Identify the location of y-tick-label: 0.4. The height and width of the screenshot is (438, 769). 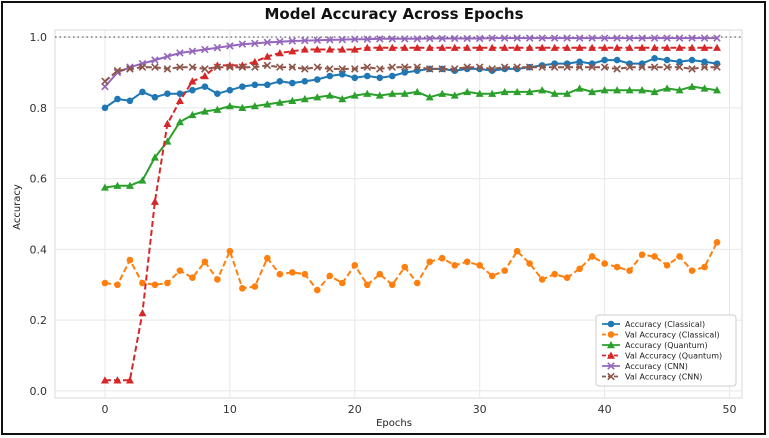
(39, 249).